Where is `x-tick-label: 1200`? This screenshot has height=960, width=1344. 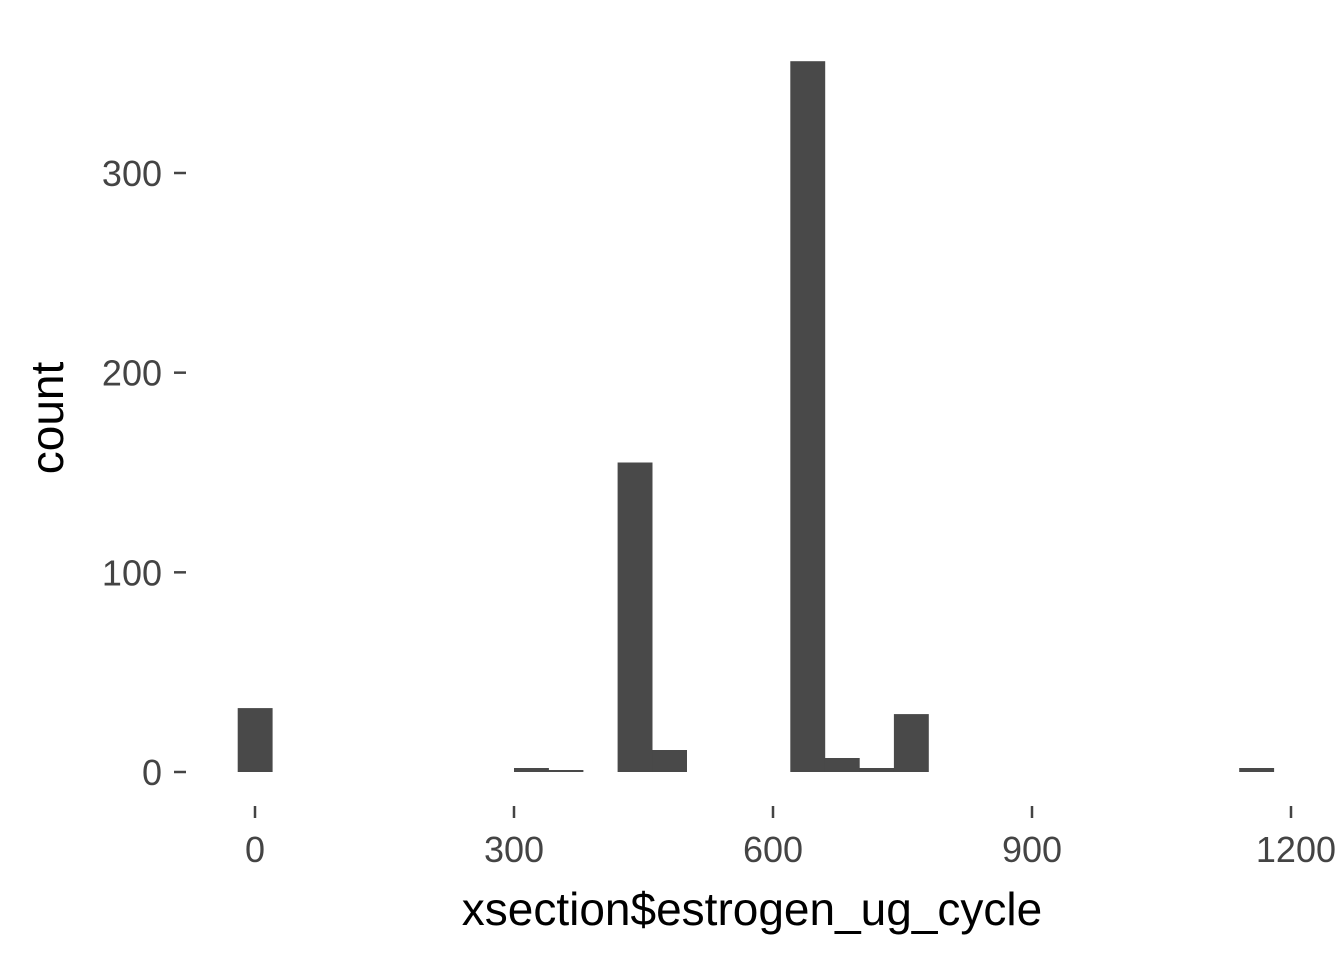 x-tick-label: 1200 is located at coordinates (1296, 849).